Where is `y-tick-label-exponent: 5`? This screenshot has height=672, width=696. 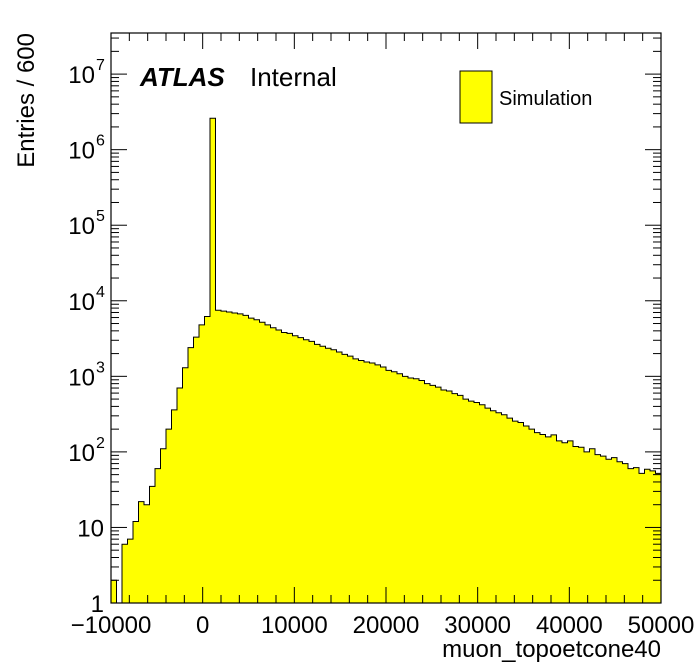 y-tick-label-exponent: 5 is located at coordinates (100, 216).